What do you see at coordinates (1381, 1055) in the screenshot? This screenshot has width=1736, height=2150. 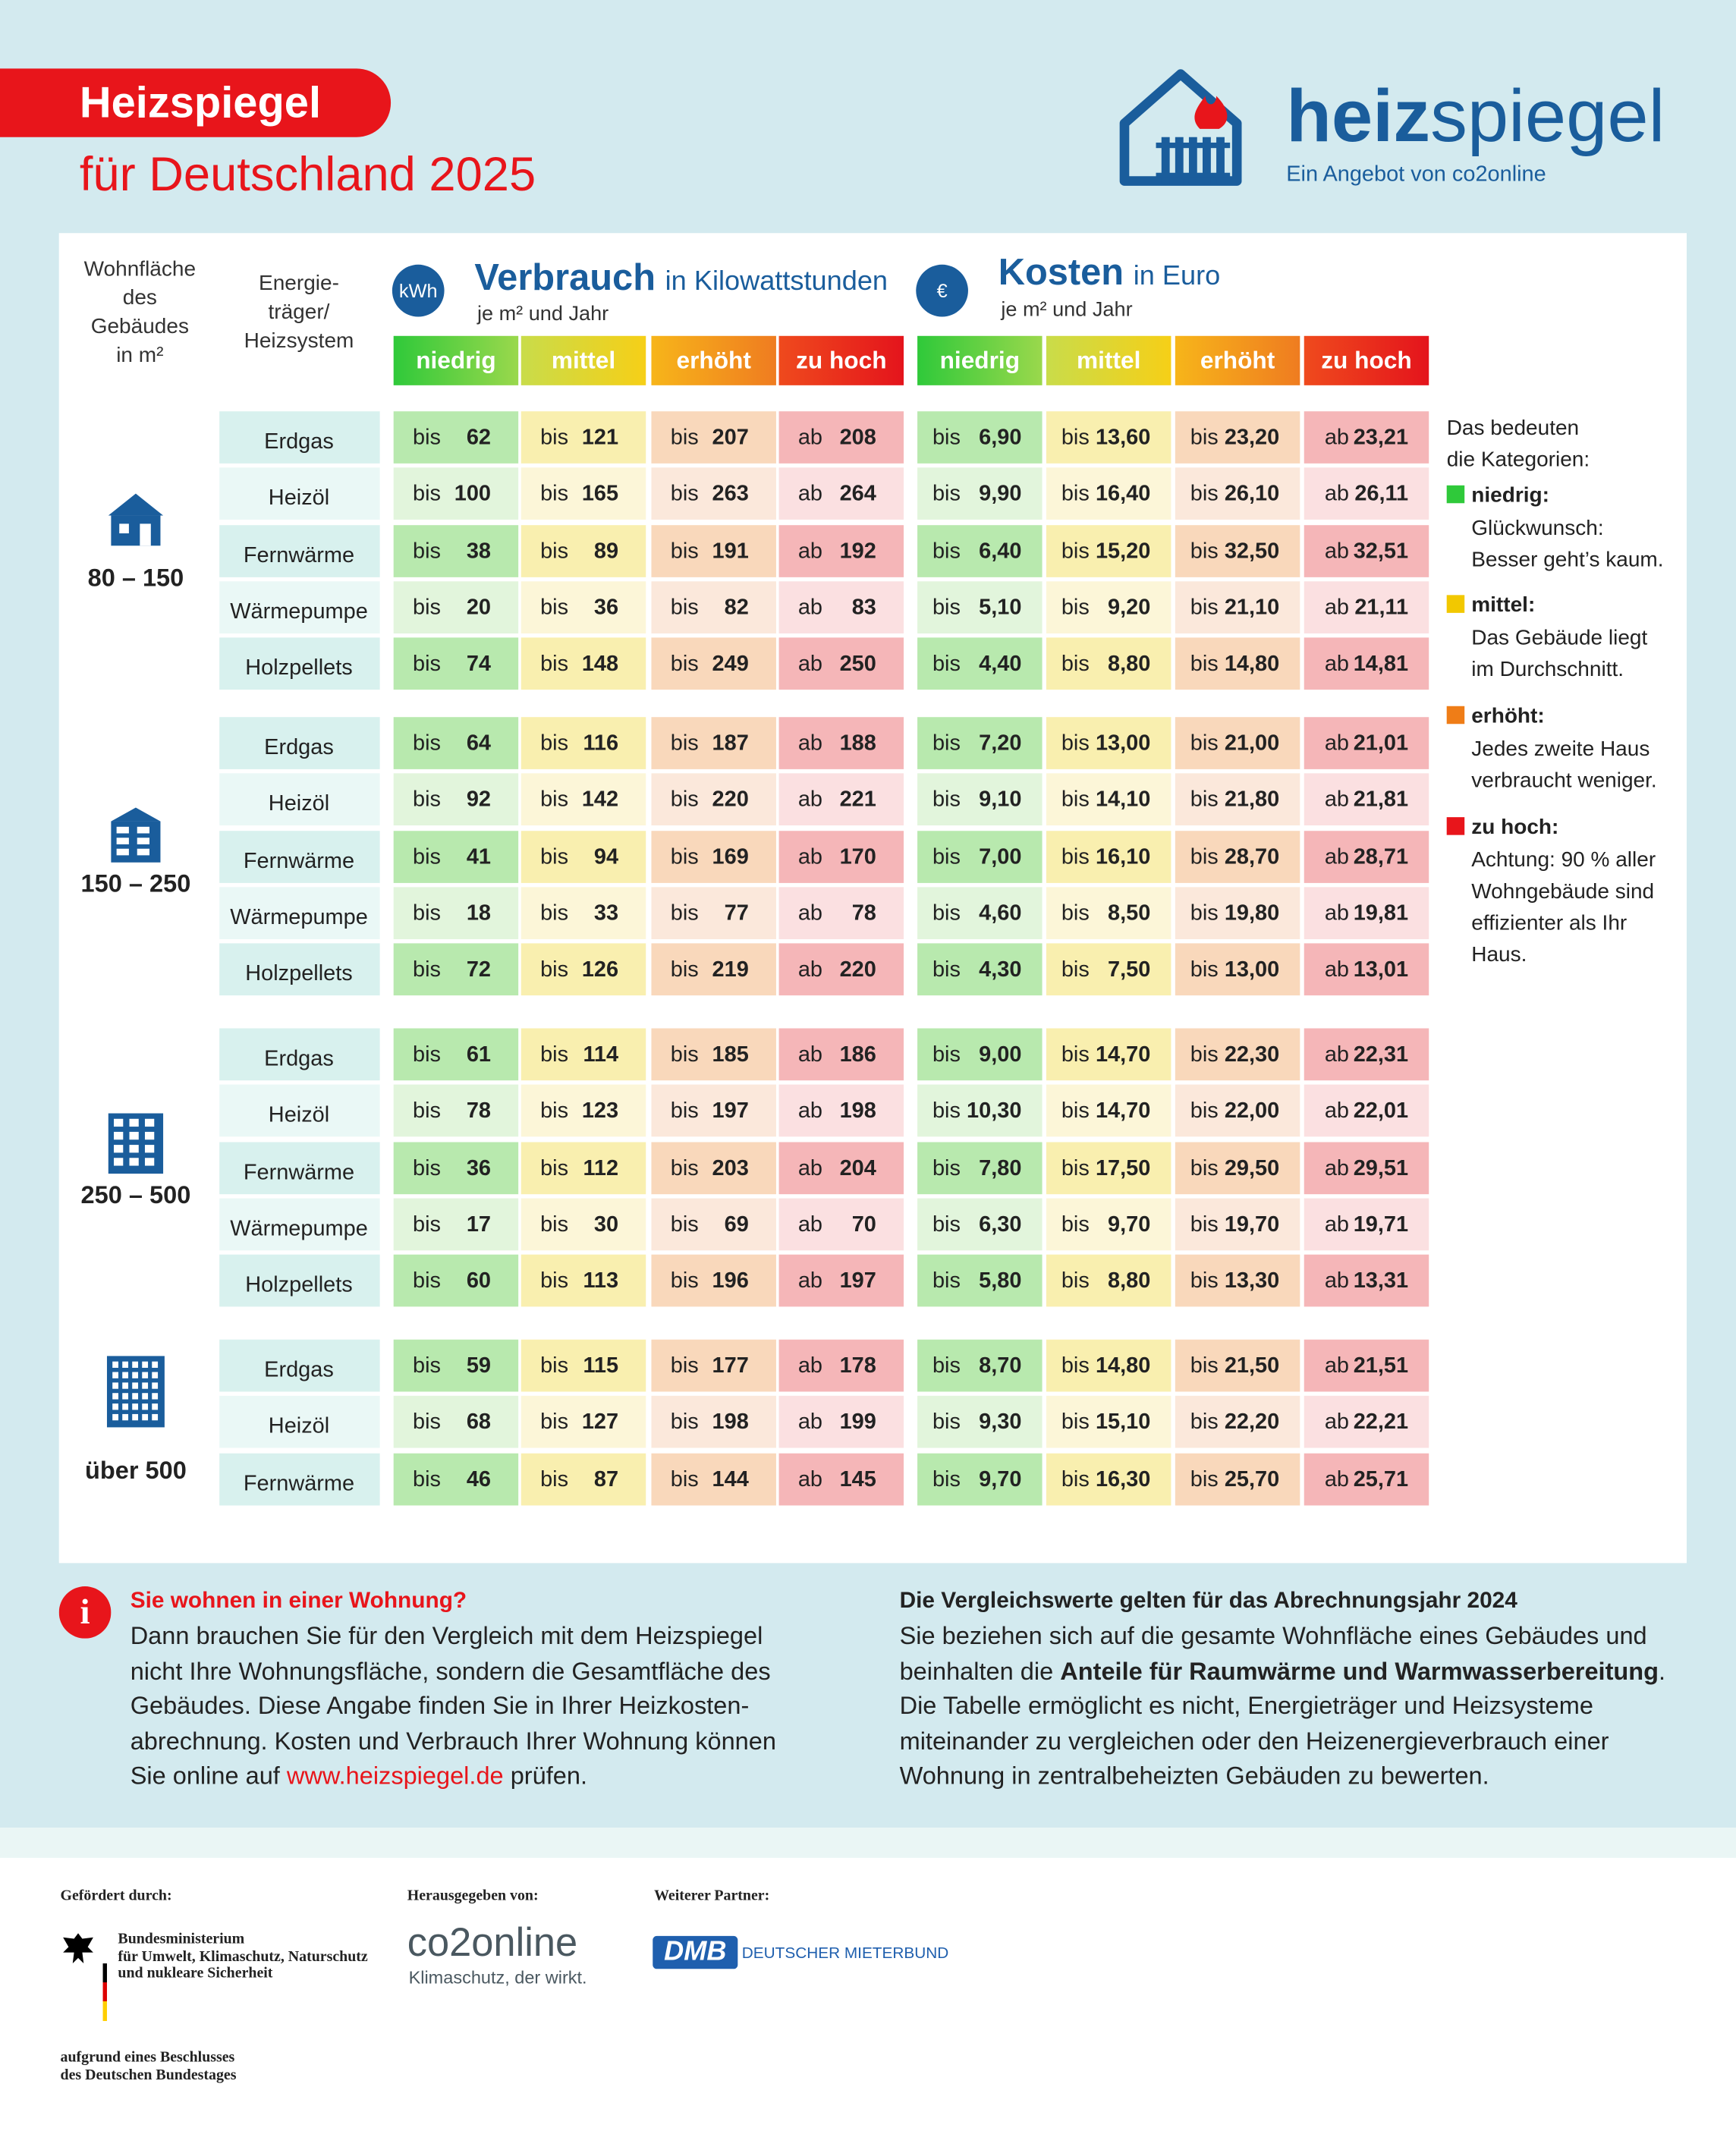 I see `value: 22,31` at bounding box center [1381, 1055].